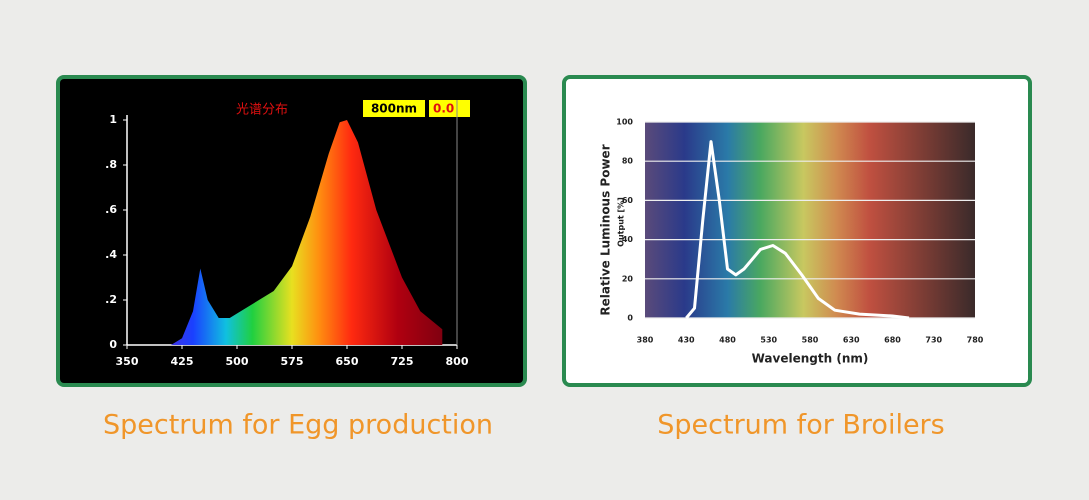 The height and width of the screenshot is (500, 1089). I want to click on x-axis-label: Wavelength (nm), so click(810, 359).